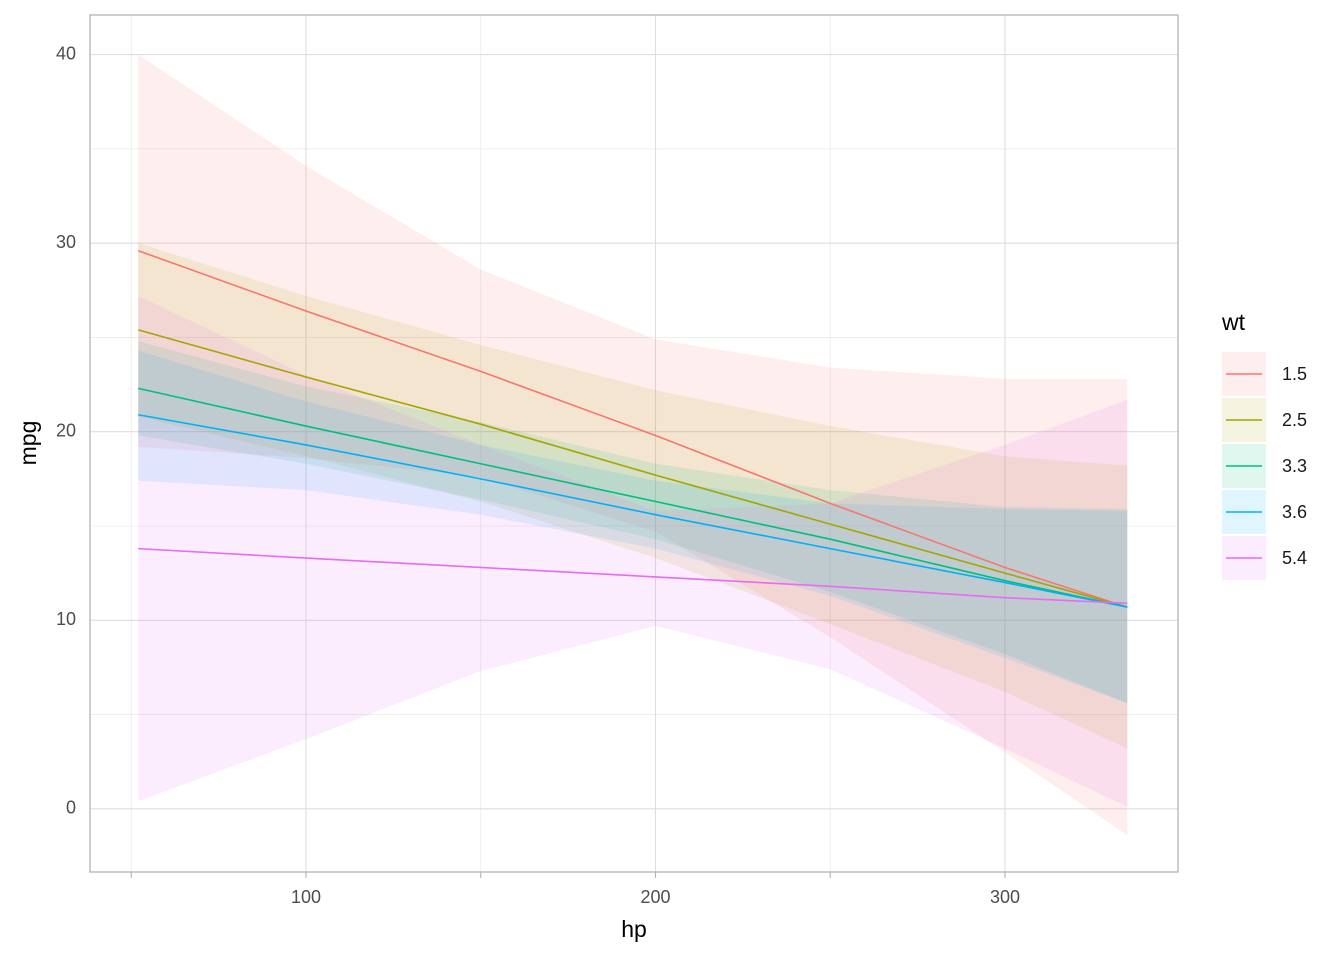 This screenshot has width=1344, height=960. What do you see at coordinates (66, 619) in the screenshot?
I see `y-tick-label: 10` at bounding box center [66, 619].